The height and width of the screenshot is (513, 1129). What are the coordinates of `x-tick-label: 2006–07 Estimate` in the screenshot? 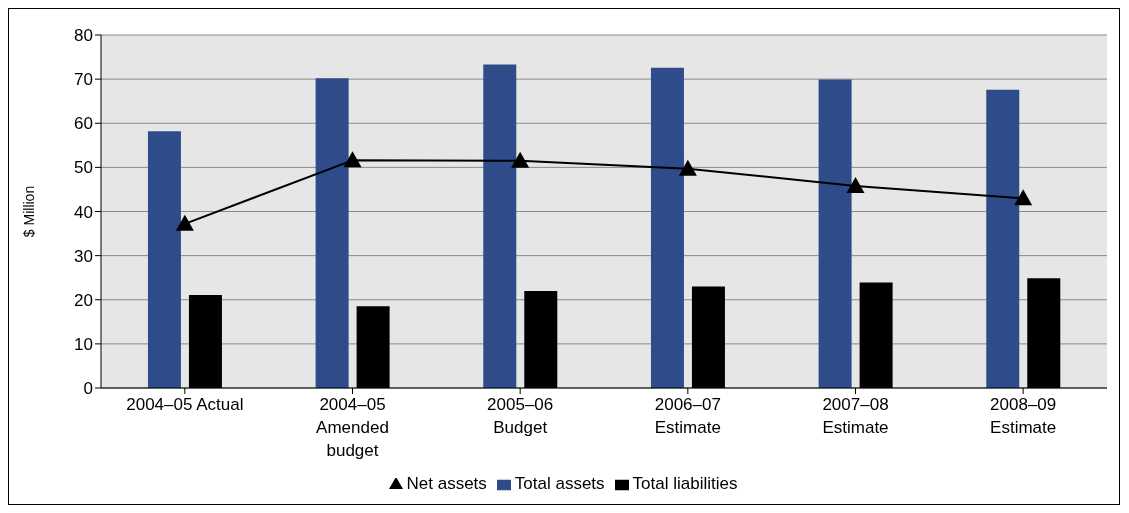 It's located at (687, 416).